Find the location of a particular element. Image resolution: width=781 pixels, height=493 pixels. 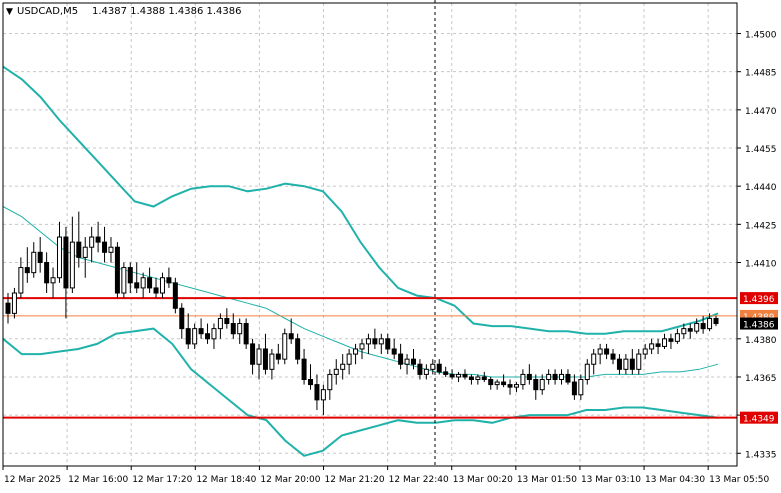

ohlc-readout: 1.4387 1.4388 1.4386 1.4386 is located at coordinates (167, 11).